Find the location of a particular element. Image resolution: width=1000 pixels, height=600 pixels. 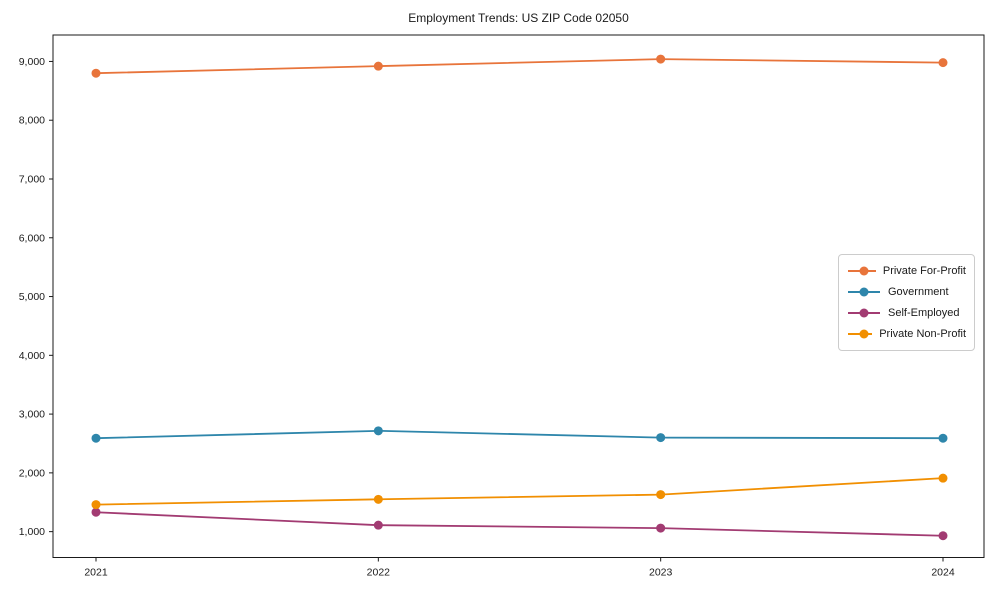

y-axis-tick-label: 9,000 is located at coordinates (32, 62).